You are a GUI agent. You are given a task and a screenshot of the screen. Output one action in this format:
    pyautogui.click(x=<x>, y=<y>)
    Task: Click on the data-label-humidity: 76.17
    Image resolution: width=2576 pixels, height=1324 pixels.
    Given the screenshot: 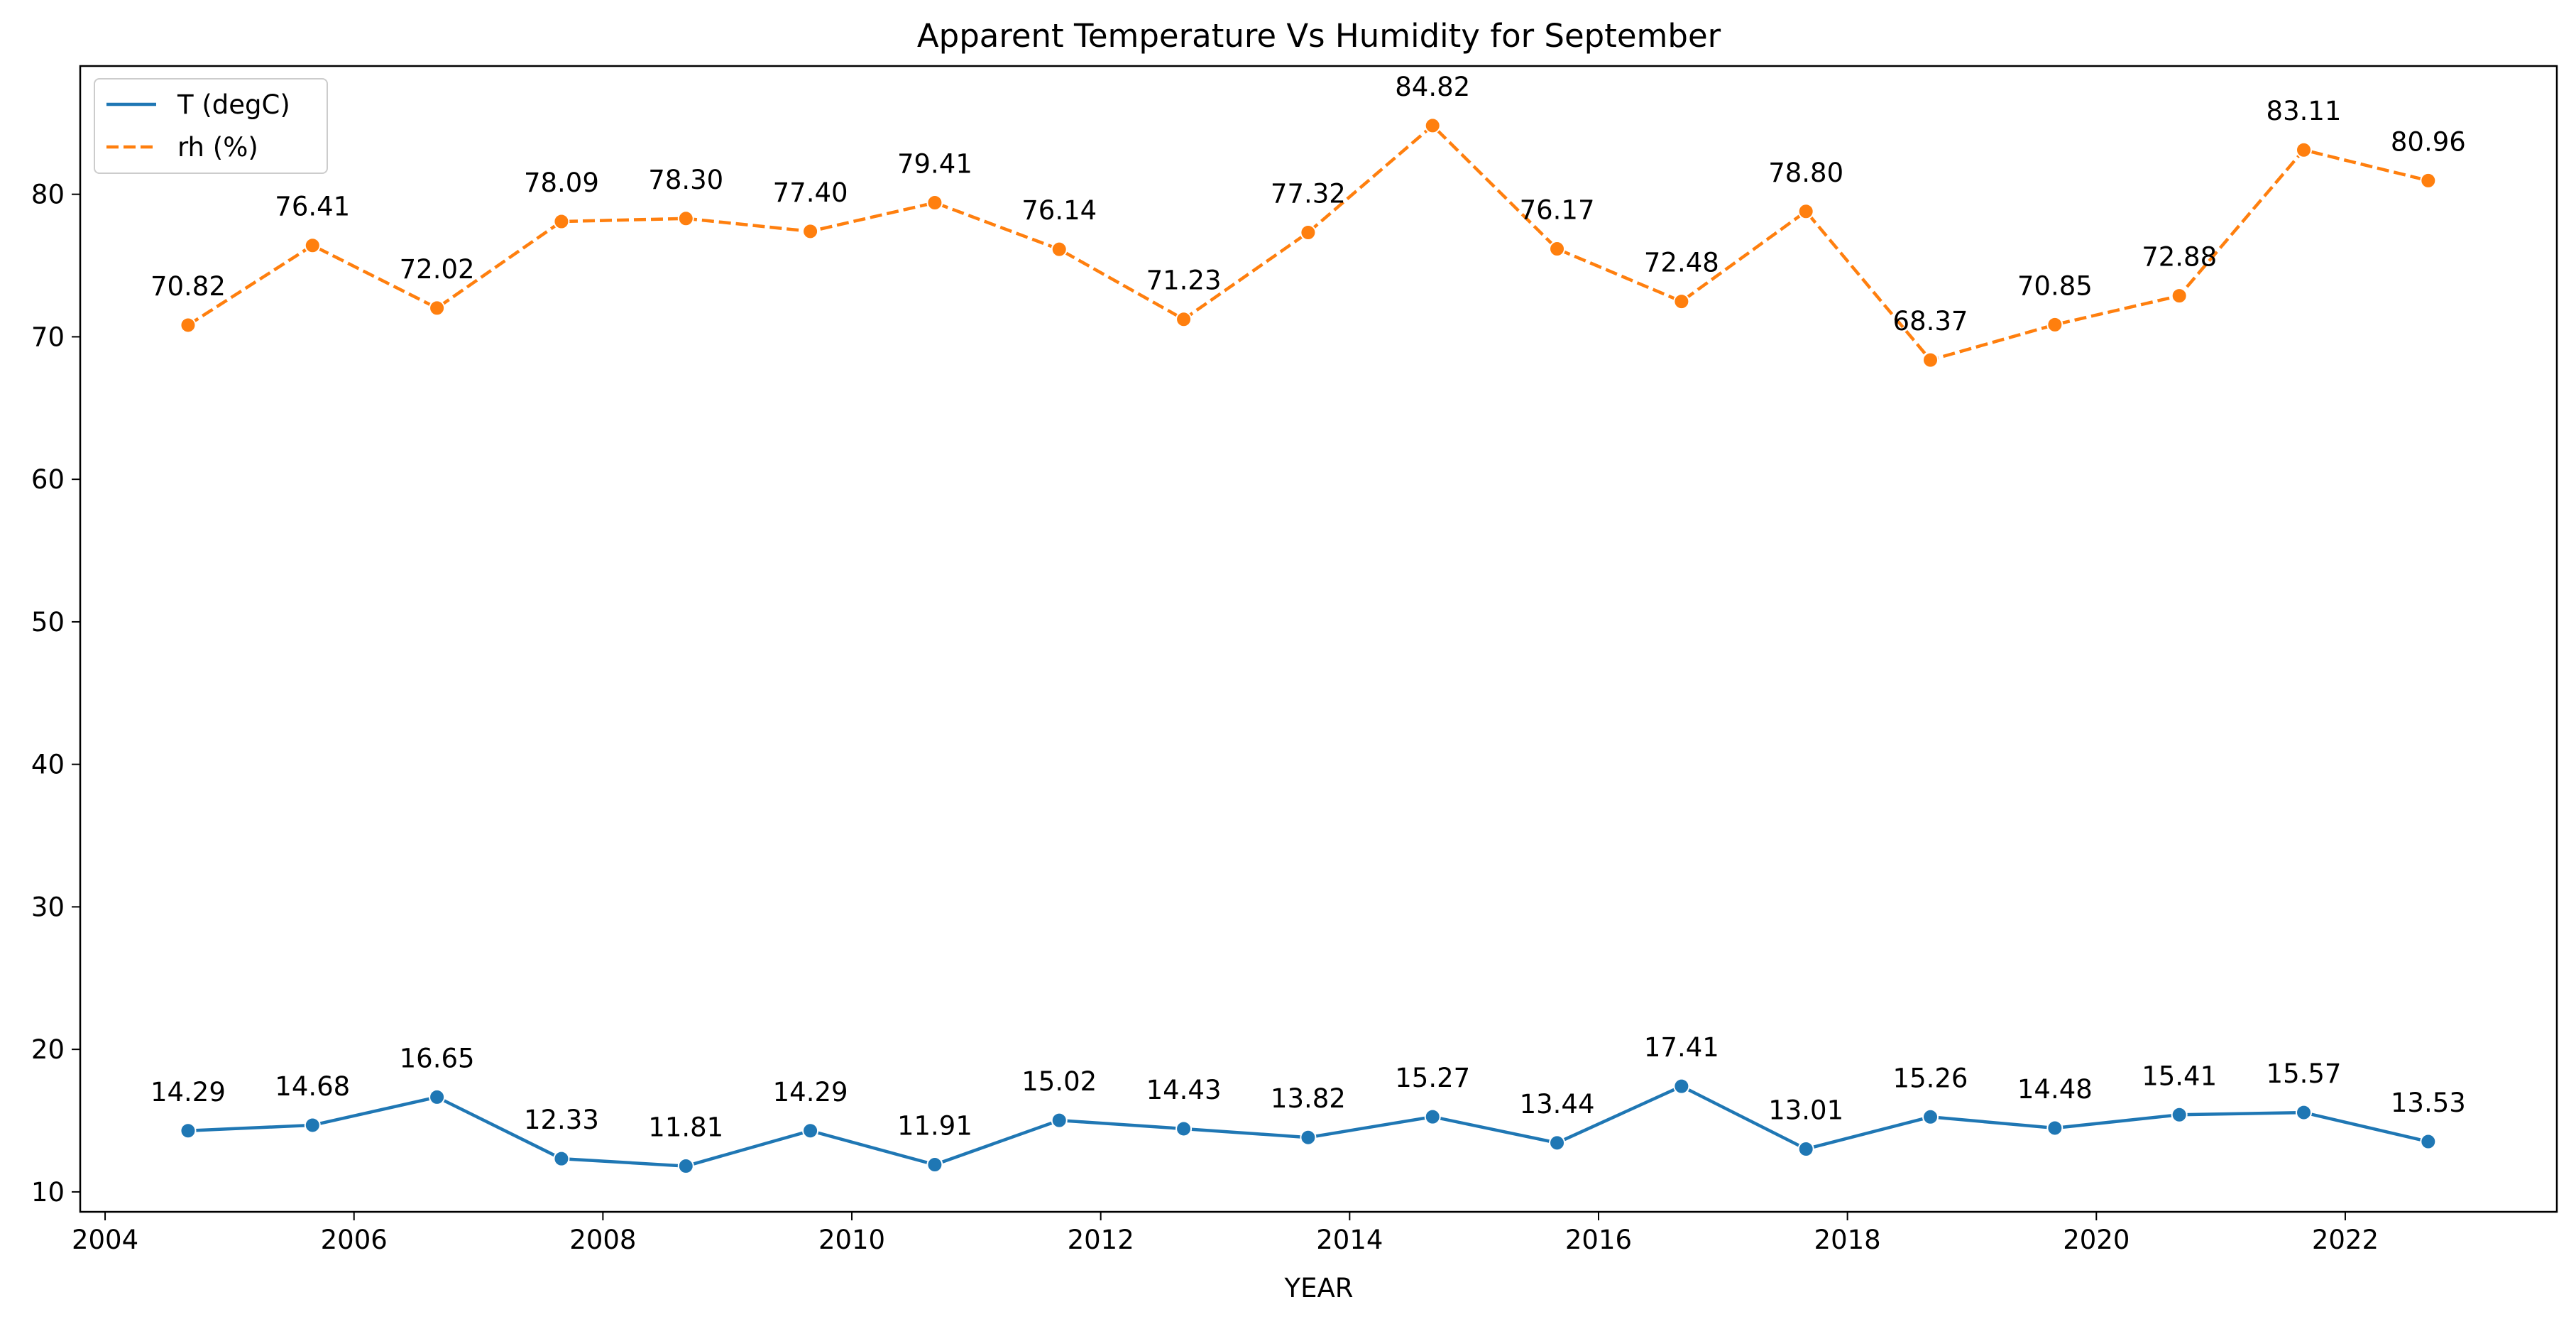 What is the action you would take?
    pyautogui.click(x=1557, y=210)
    